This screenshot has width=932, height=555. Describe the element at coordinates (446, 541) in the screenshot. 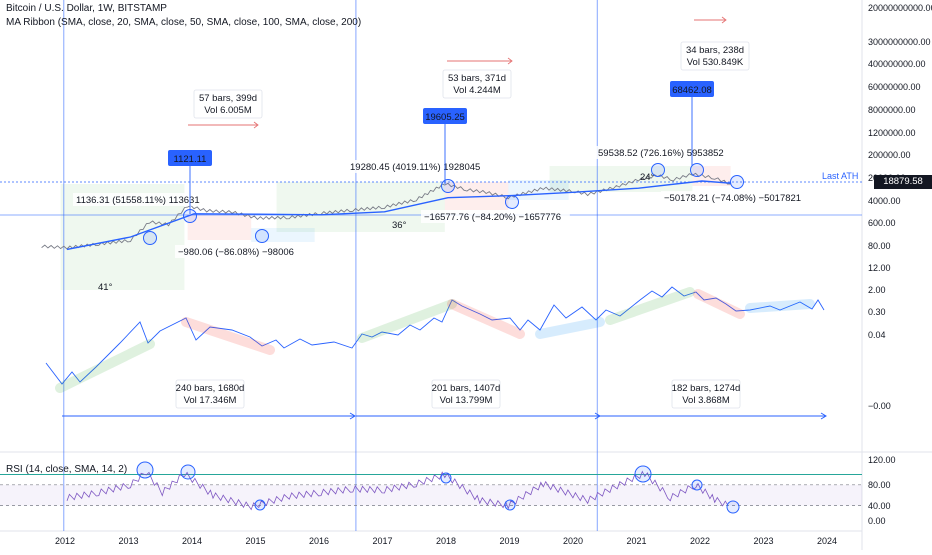

I see `time-tick-label: 2018` at that location.